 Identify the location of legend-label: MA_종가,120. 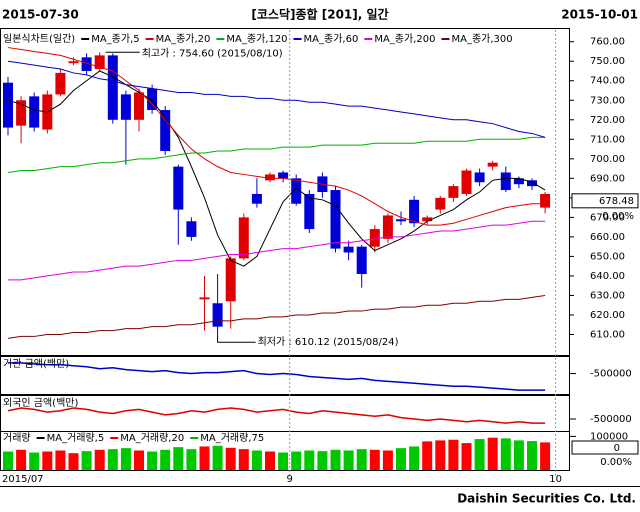
(256, 39).